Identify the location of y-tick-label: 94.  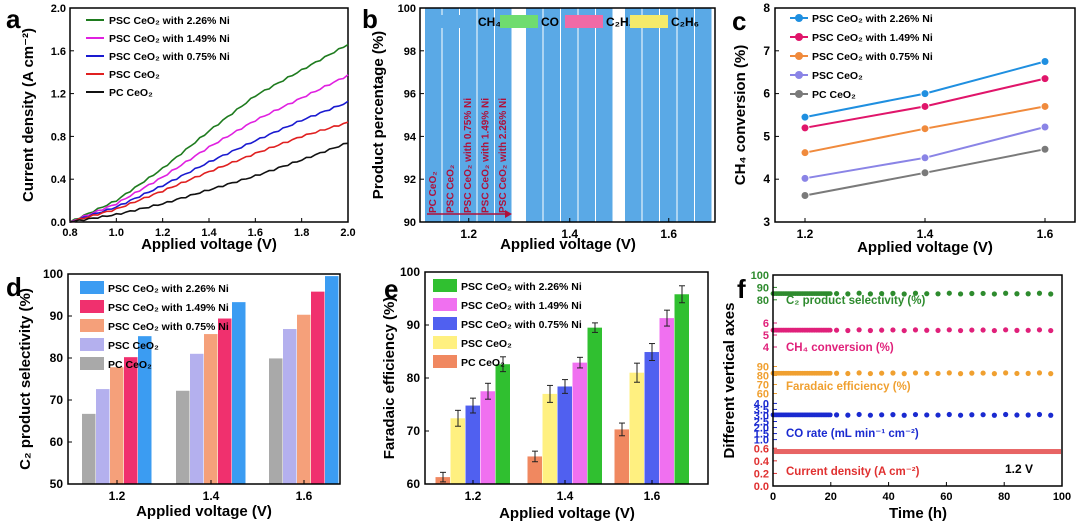
(410, 137).